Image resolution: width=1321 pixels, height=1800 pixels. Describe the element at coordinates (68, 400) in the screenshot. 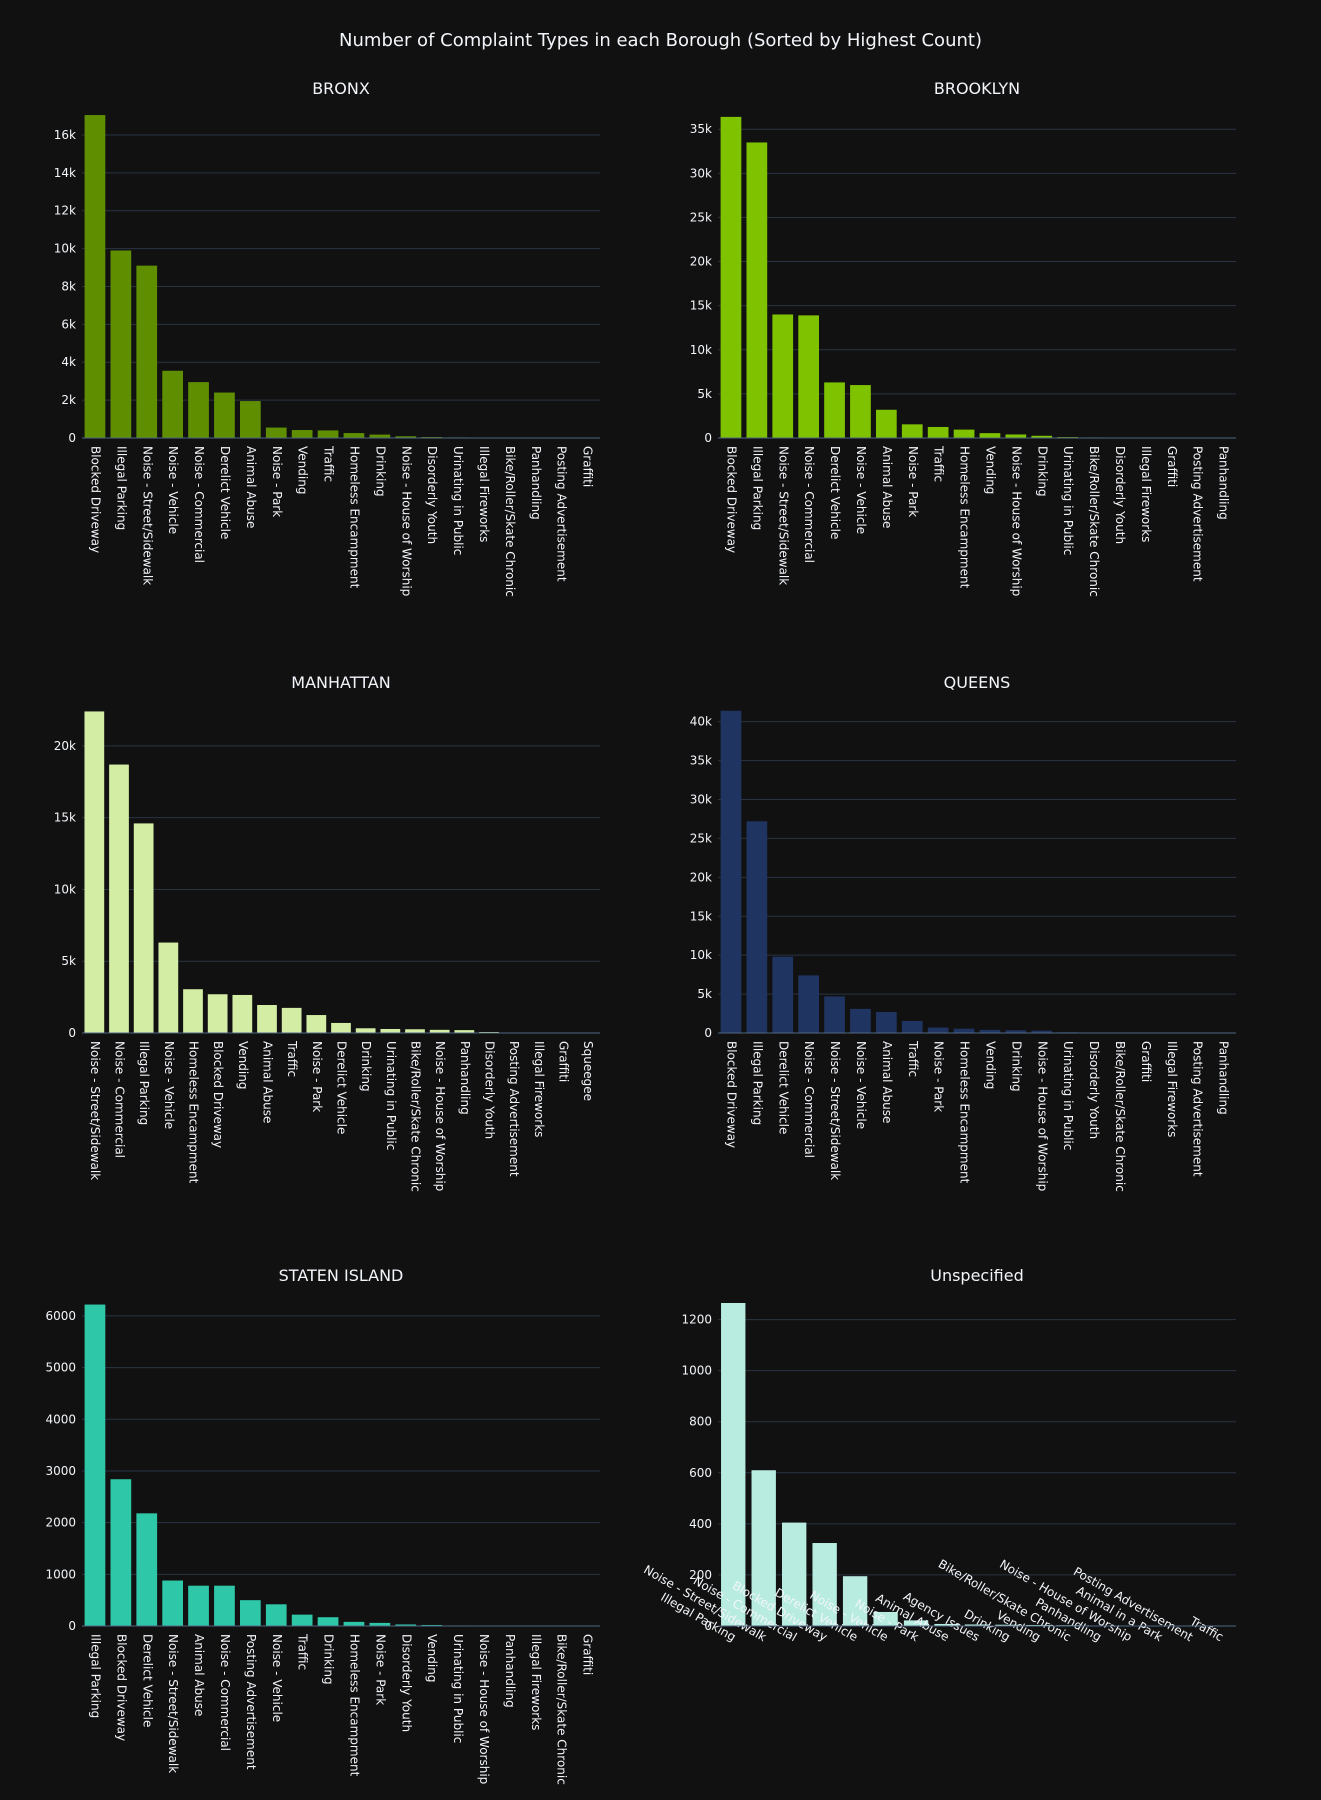

I see `y-tick-label: 2k` at that location.